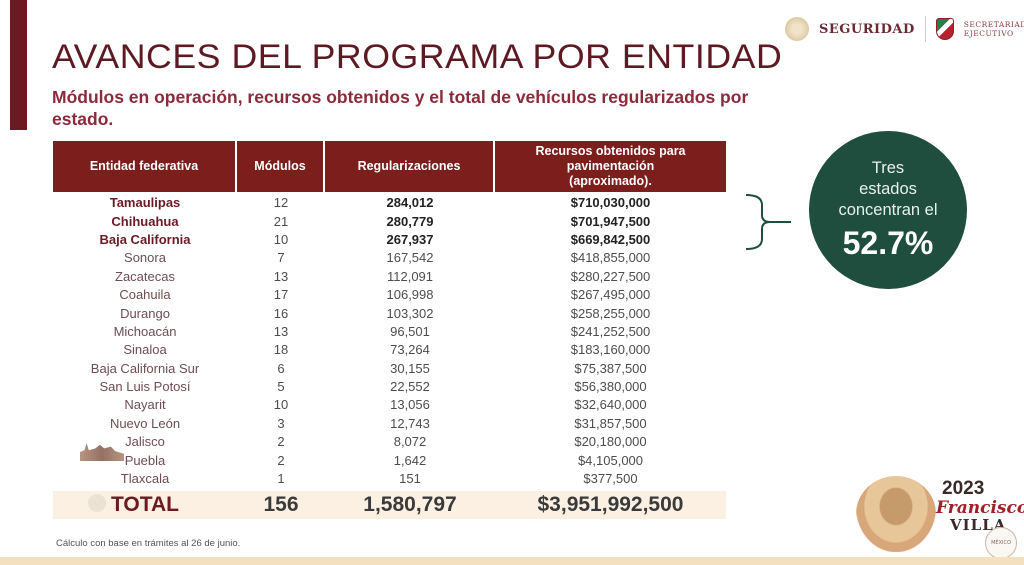 This screenshot has width=1024, height=565. Describe the element at coordinates (610, 331) in the screenshot. I see `cell-recursos: $241,252,500` at that location.